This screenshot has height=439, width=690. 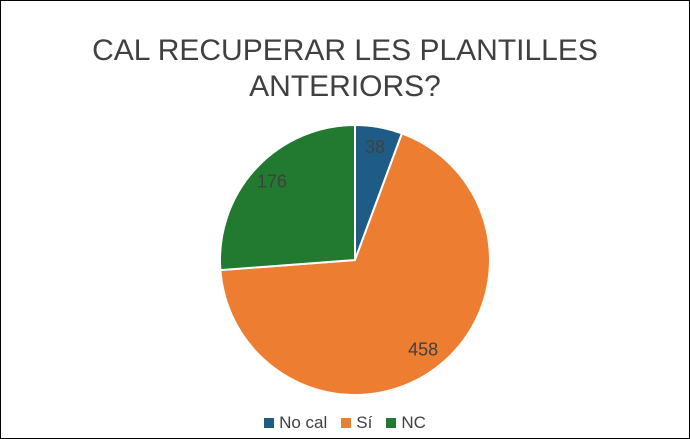 What do you see at coordinates (413, 422) in the screenshot?
I see `legend-label: NC` at bounding box center [413, 422].